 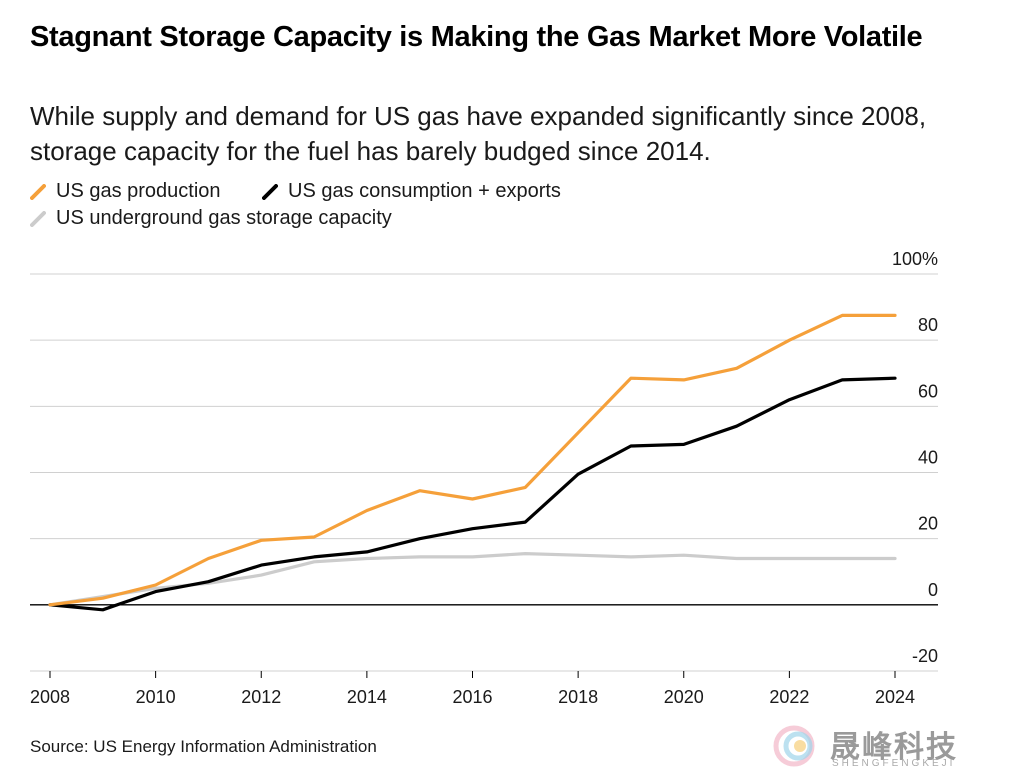 I want to click on x-tick-label: 2022, so click(x=789, y=697).